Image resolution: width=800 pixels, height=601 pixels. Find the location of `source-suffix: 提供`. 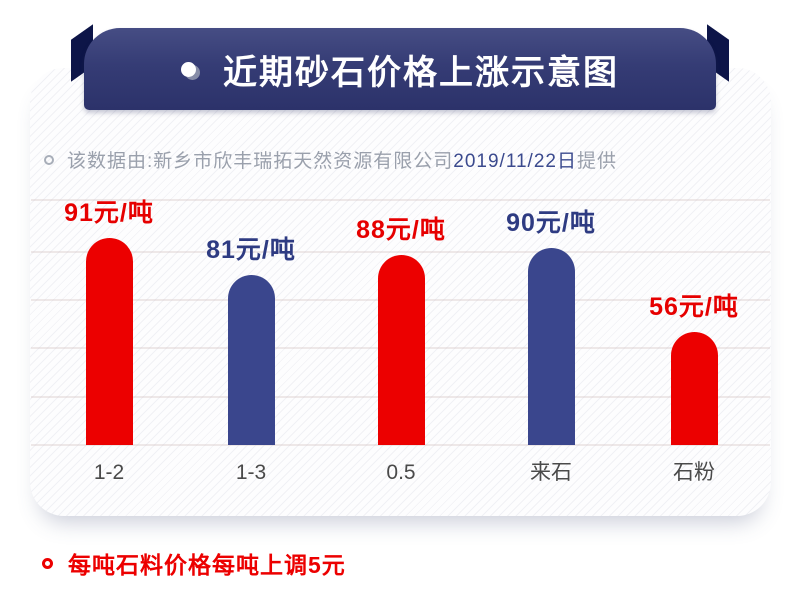

source-suffix: 提供 is located at coordinates (596, 161).